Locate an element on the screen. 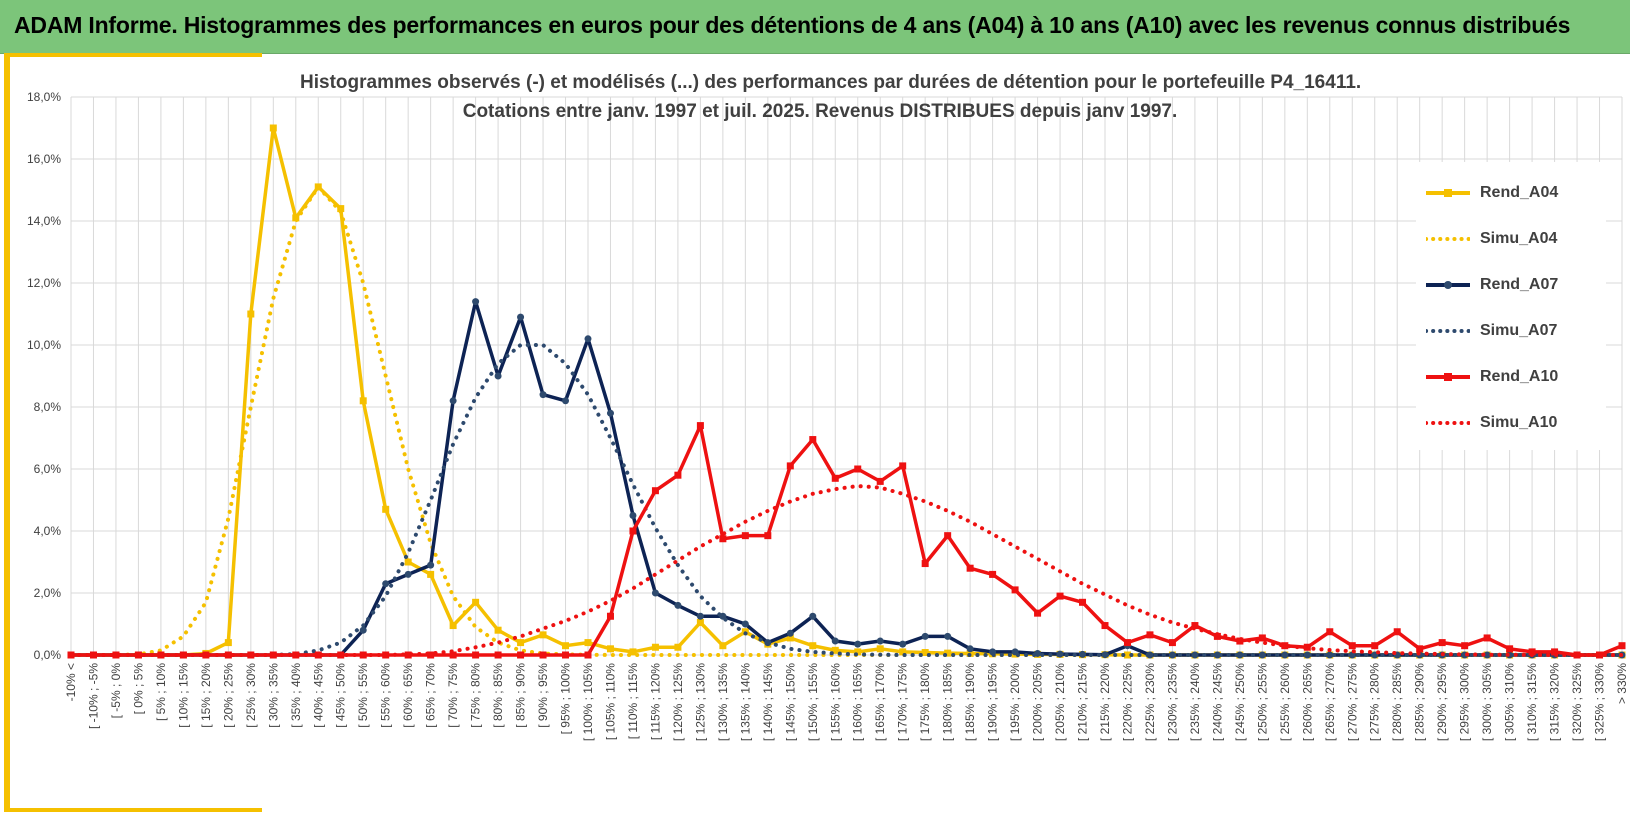 The image size is (1630, 816). x-tick-label: [ 315% ; 320% is located at coordinates (1555, 702).